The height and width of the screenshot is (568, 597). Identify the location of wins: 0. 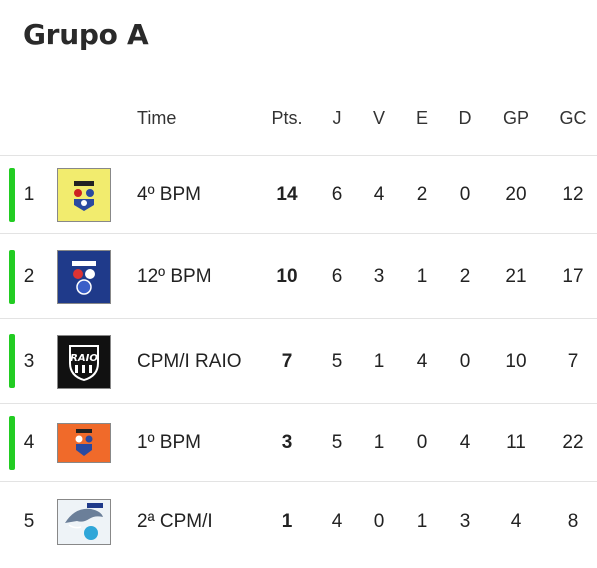
(379, 521).